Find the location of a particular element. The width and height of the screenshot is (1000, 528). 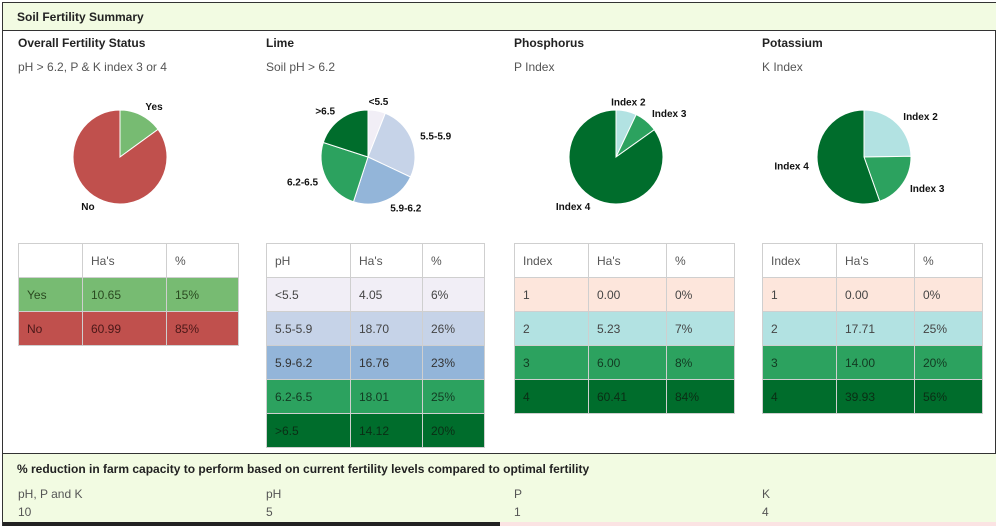

table-cell: 5.9-6.2 is located at coordinates (308, 362).